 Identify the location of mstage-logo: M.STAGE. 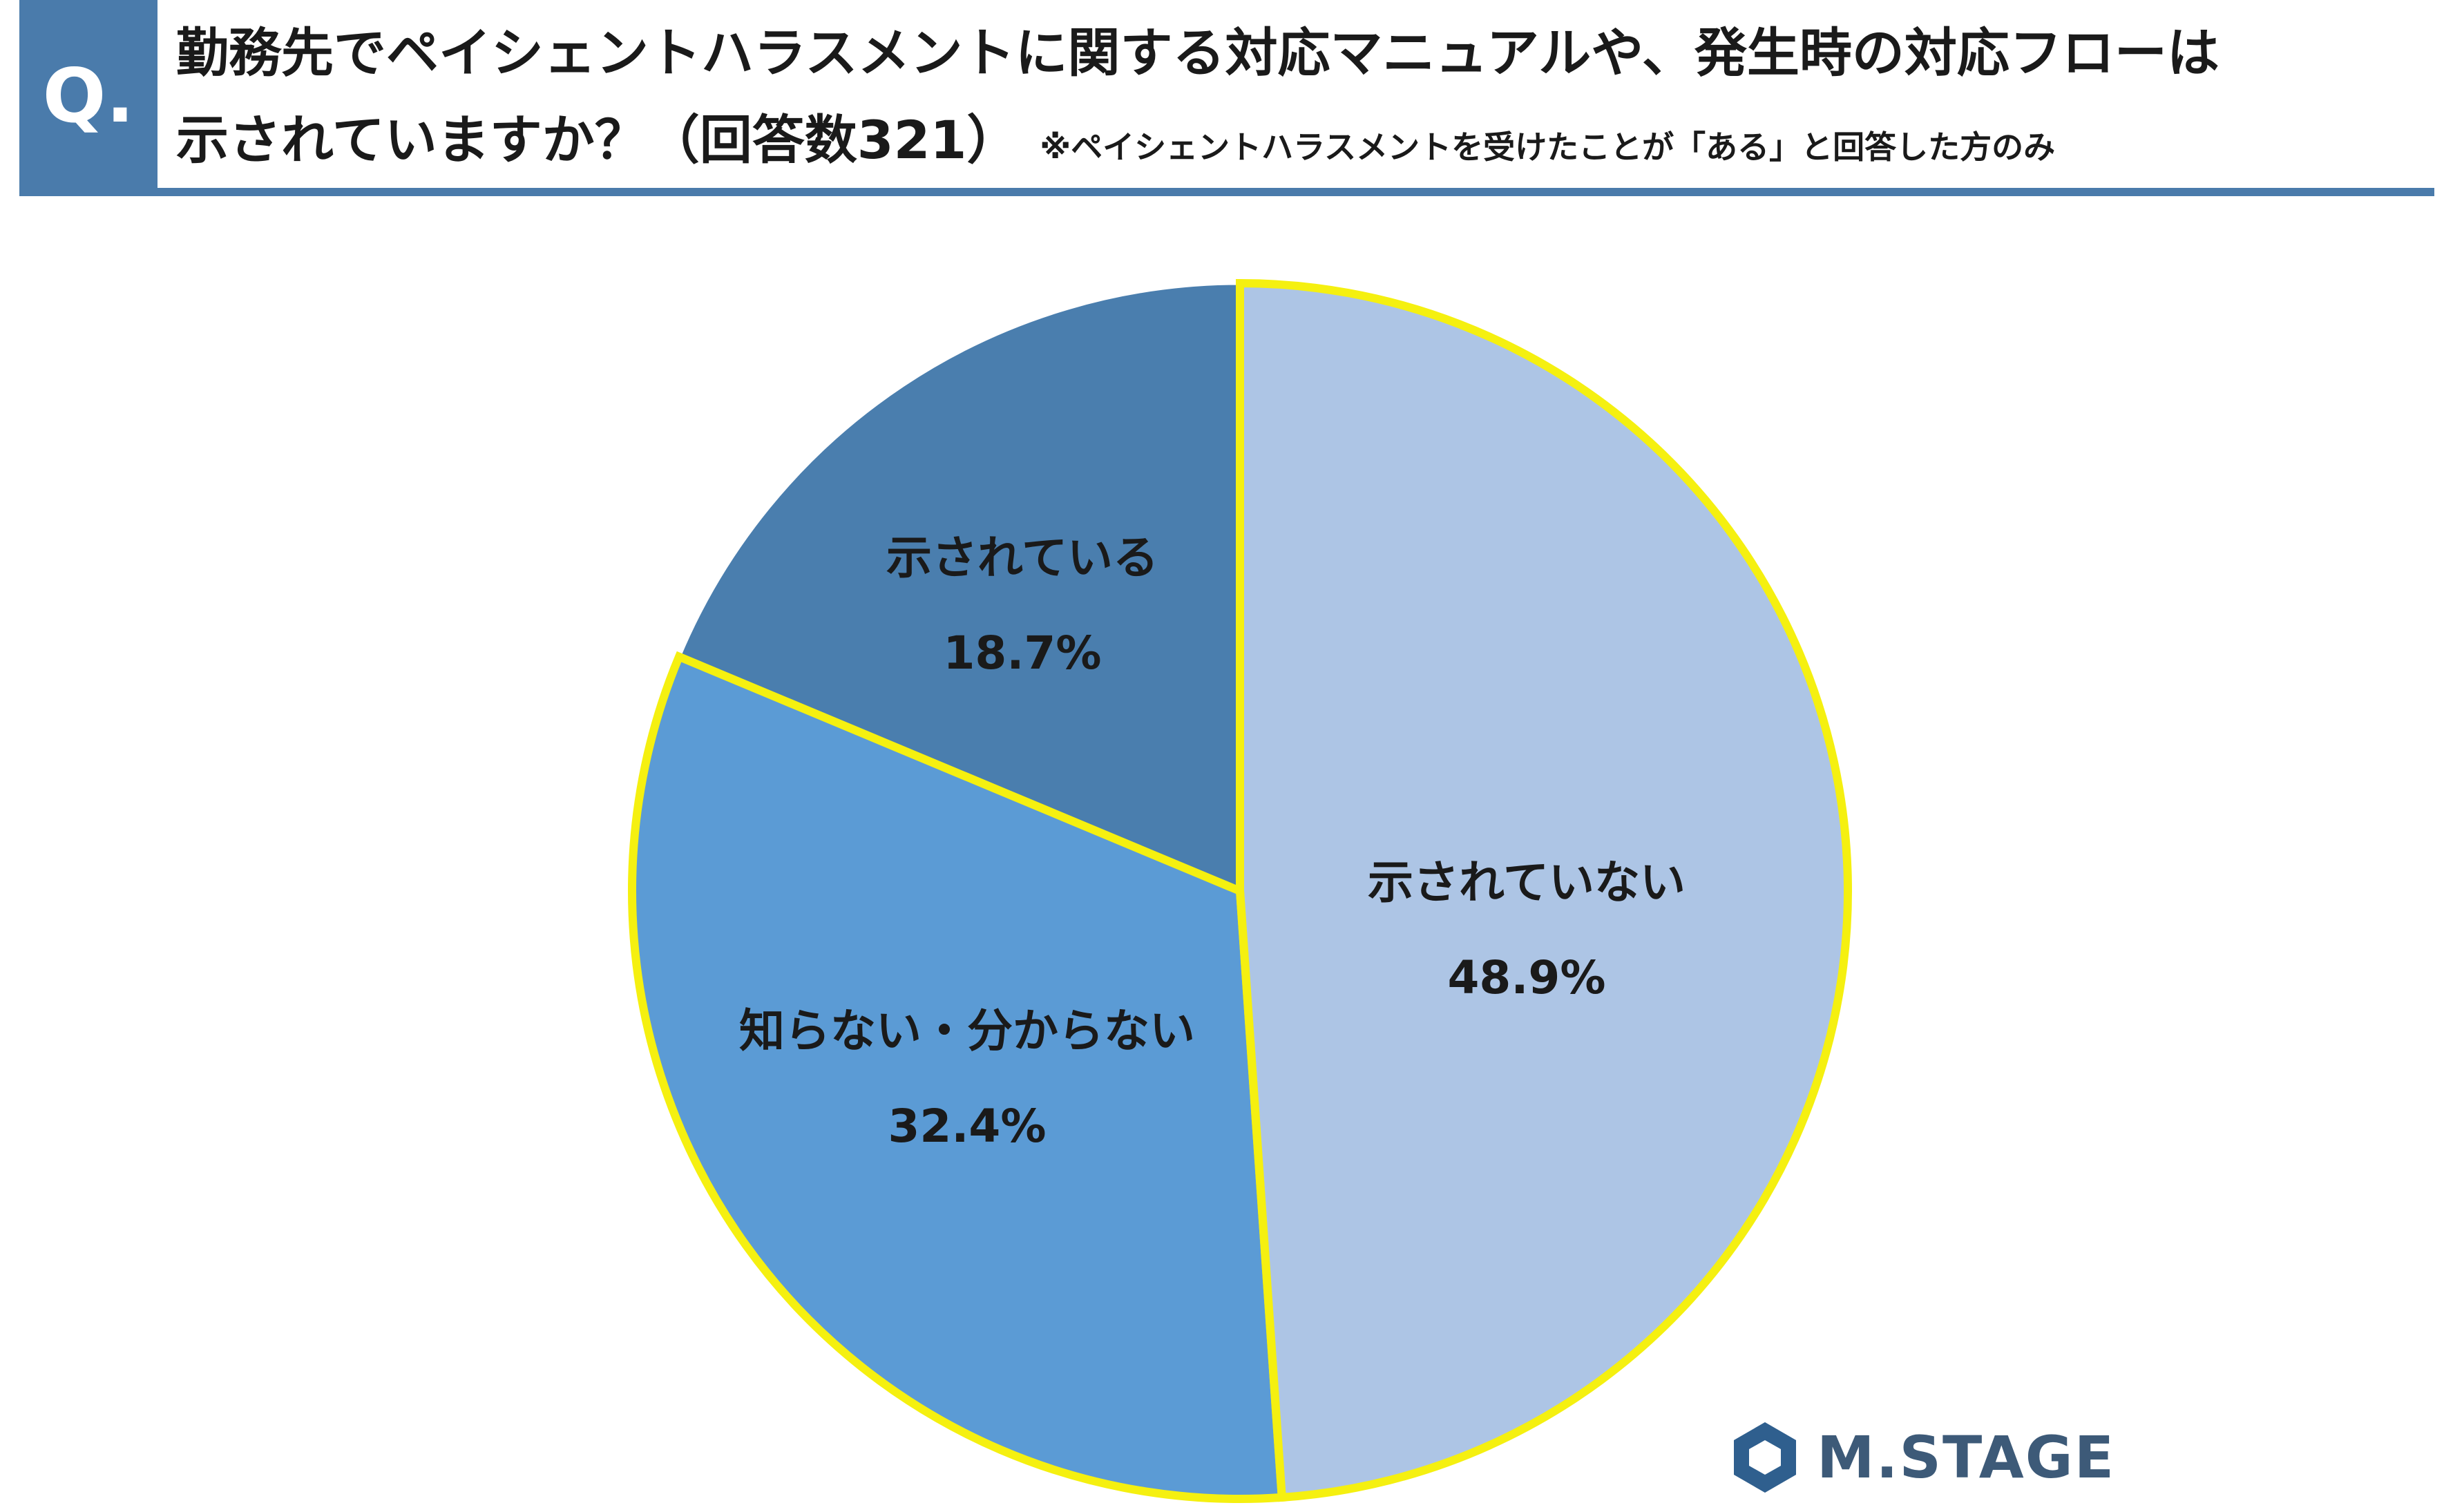
(1921, 1457).